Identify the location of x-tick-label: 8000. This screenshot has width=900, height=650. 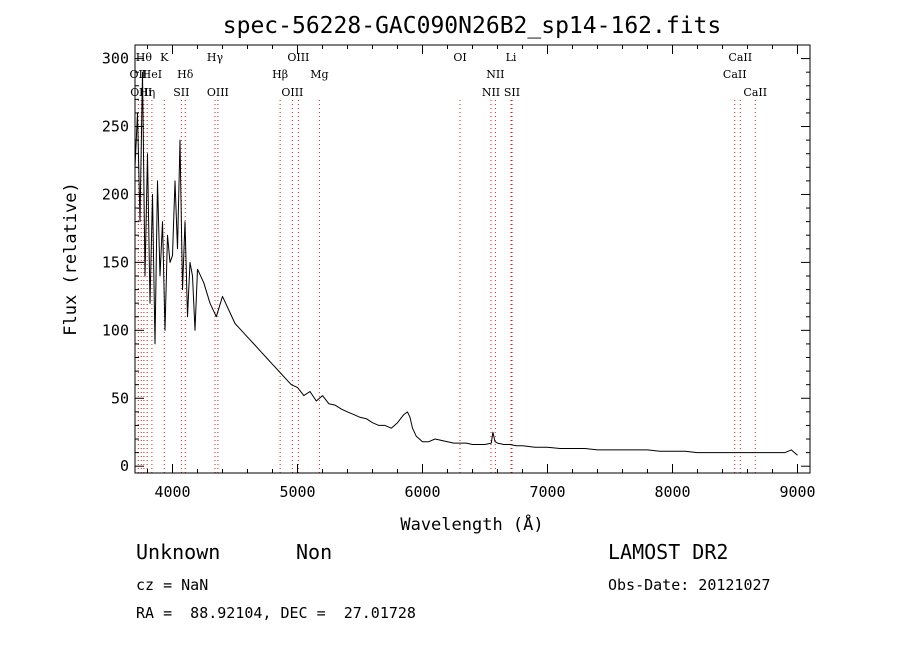
(672, 492).